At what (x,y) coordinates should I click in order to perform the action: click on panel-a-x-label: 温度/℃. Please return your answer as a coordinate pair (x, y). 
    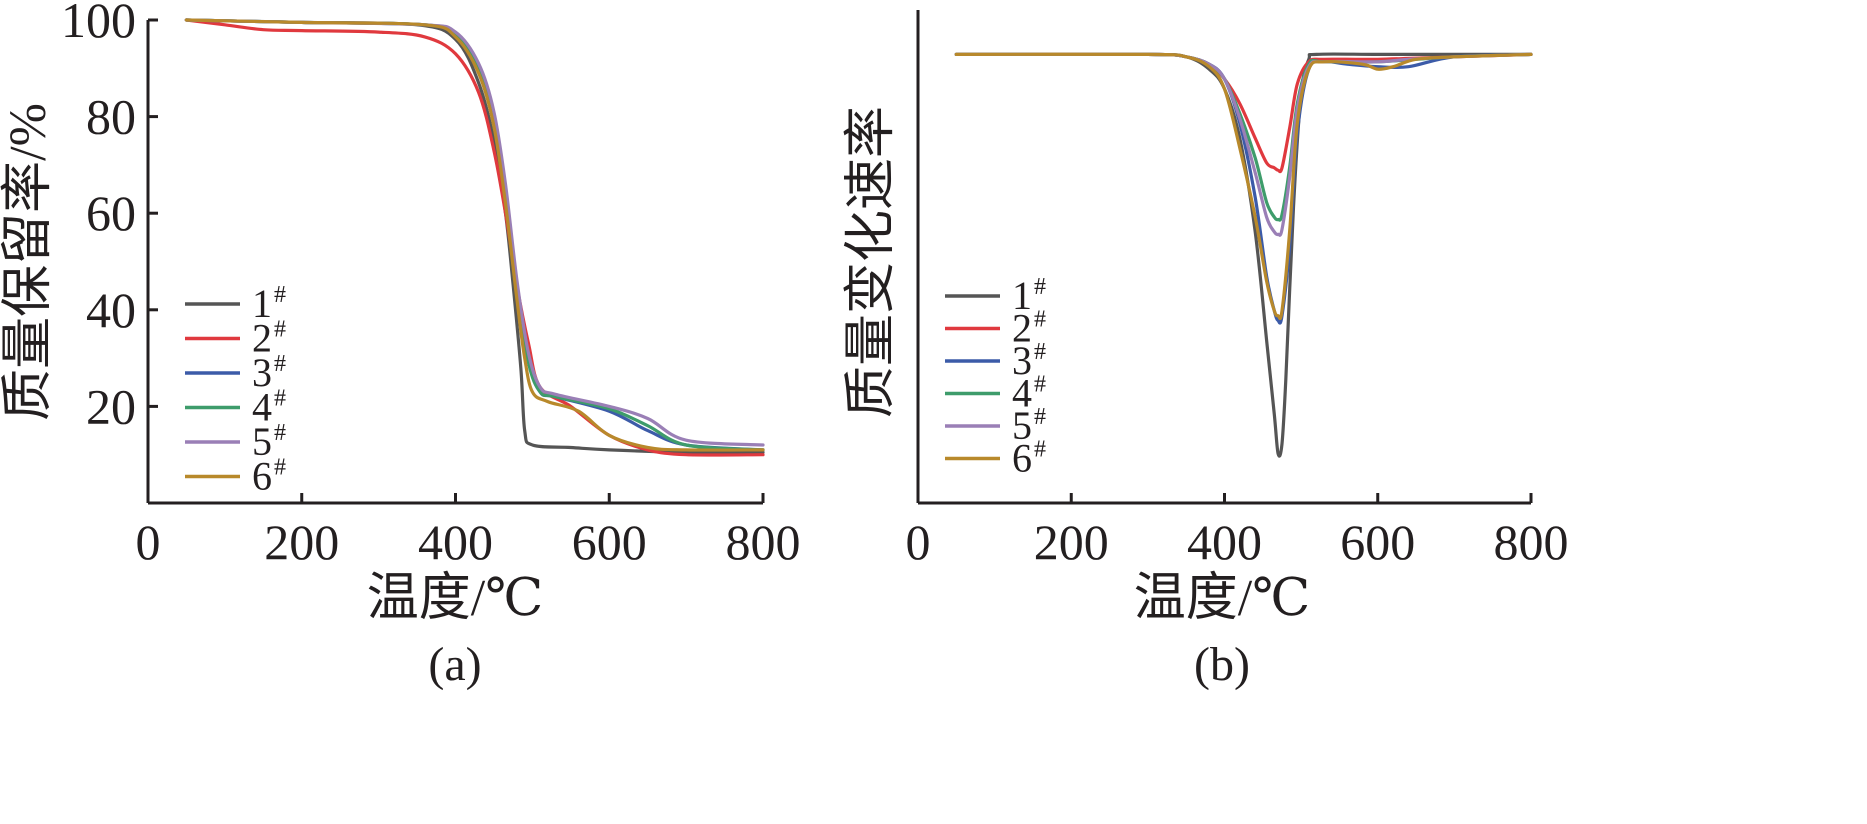
    Looking at the image, I should click on (455, 598).